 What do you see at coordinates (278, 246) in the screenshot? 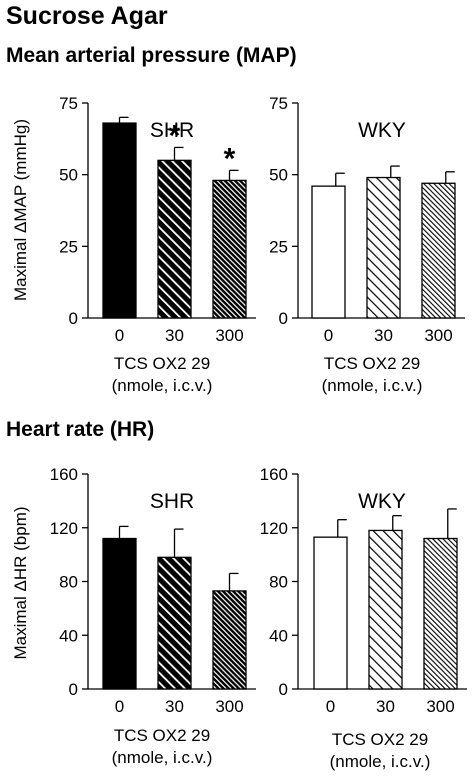
I see `panel-2-y-tick-label: 25` at bounding box center [278, 246].